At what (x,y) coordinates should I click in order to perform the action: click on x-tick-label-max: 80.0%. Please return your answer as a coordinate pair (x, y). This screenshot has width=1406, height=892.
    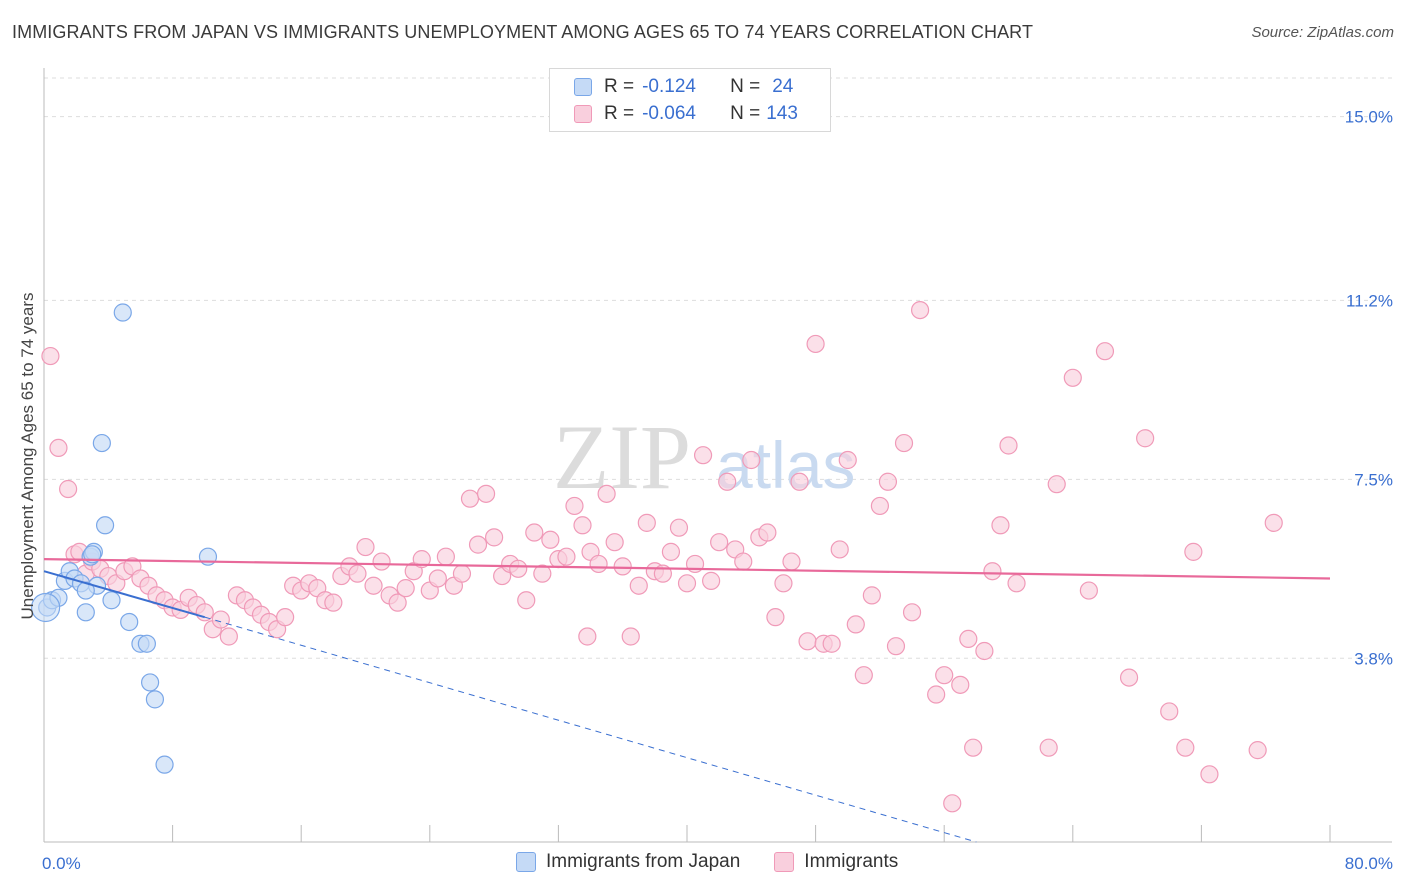
    Looking at the image, I should click on (1369, 863).